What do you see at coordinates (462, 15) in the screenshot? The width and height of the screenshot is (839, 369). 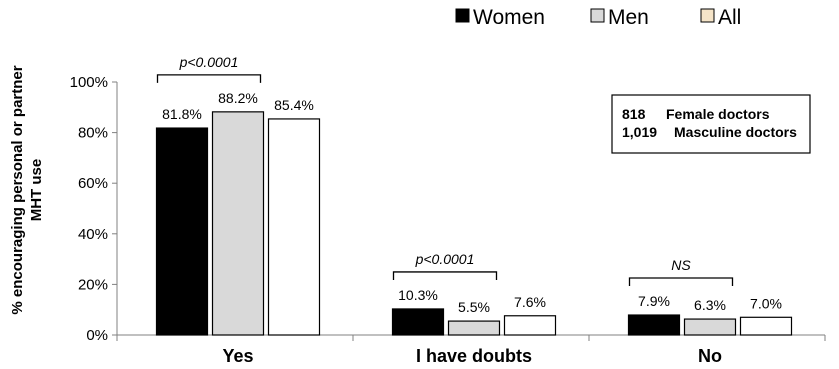 I see `legend-swatch-women` at bounding box center [462, 15].